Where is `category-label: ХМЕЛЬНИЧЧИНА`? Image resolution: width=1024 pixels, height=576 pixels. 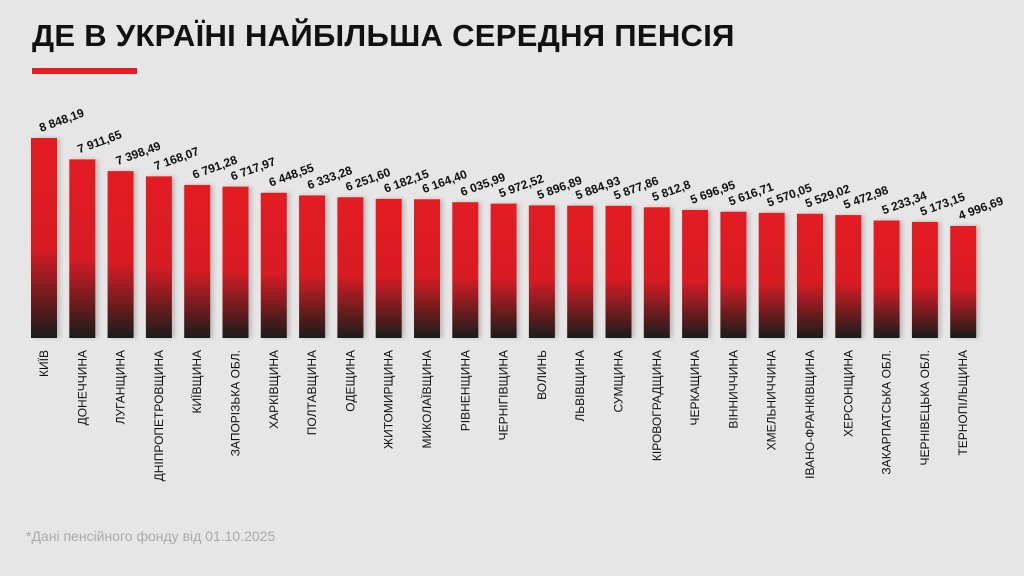
category-label: ХМЕЛЬНИЧЧИНА is located at coordinates (772, 400).